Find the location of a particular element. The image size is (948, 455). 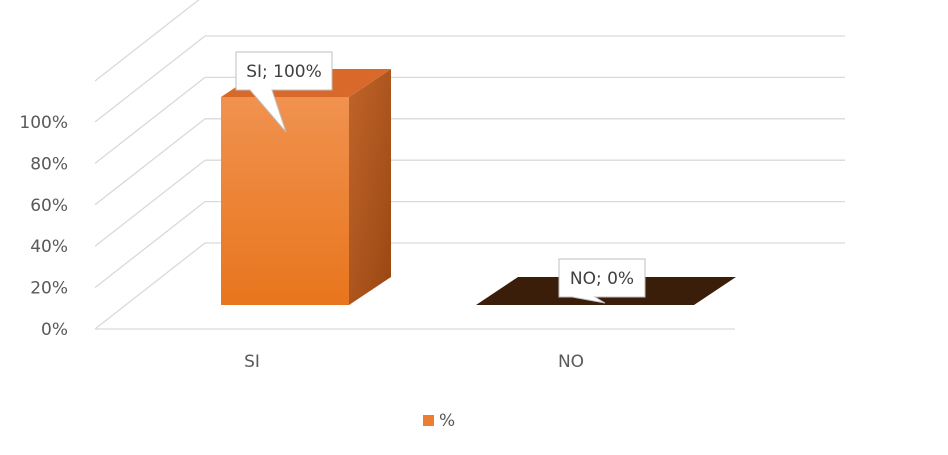

y-tick-label: 0% is located at coordinates (54, 330).